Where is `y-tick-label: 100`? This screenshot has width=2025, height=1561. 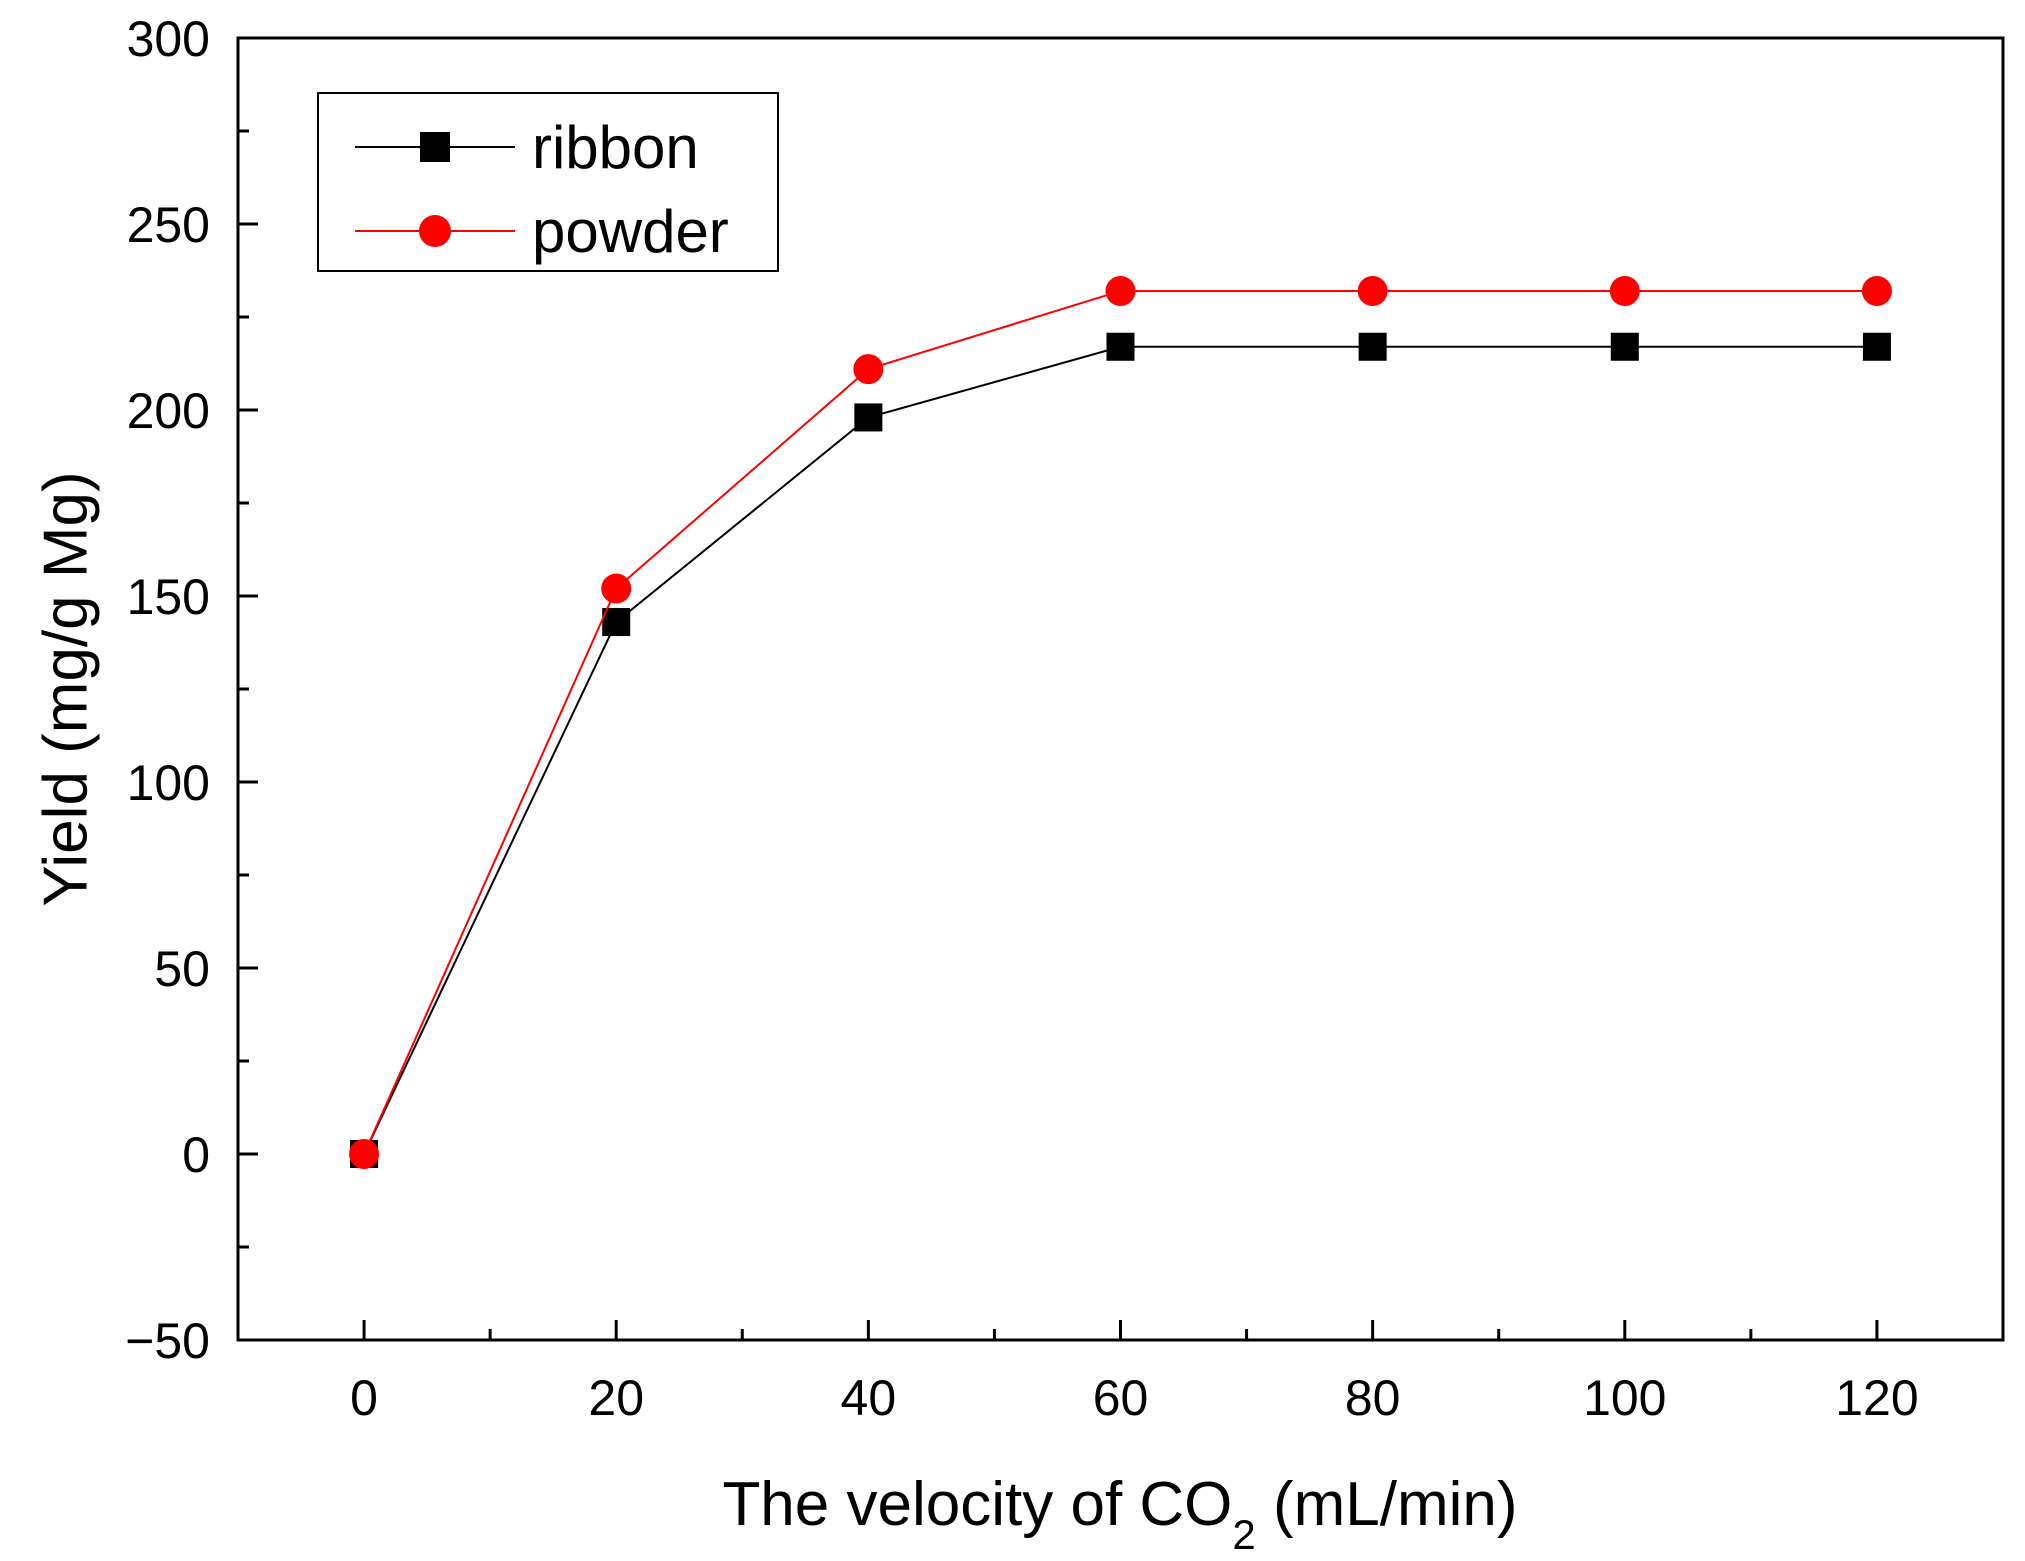
y-tick-label: 100 is located at coordinates (168, 783).